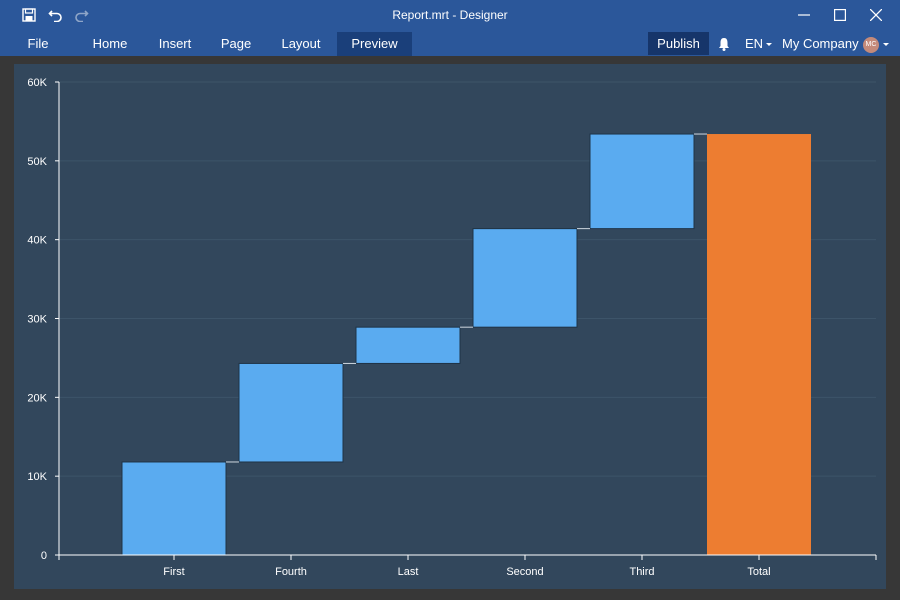 The height and width of the screenshot is (600, 900). I want to click on y-tick-label: 10K, so click(37, 477).